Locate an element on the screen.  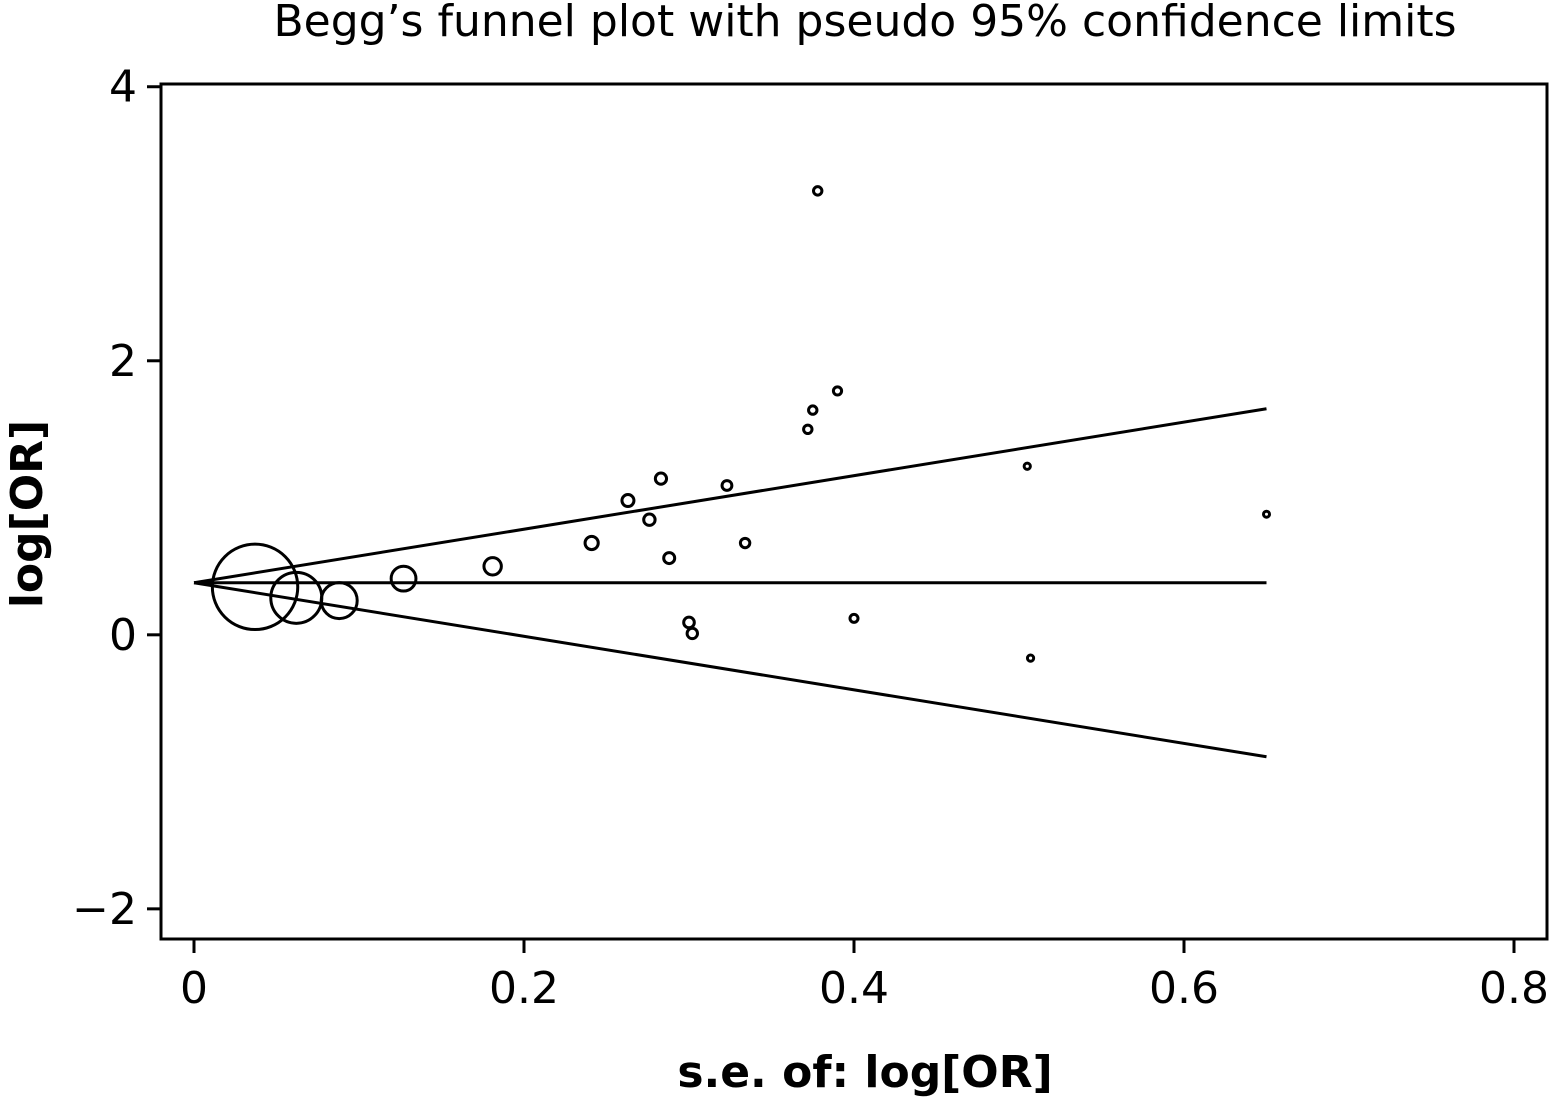
x-tick-label: 0.2 is located at coordinates (524, 988).